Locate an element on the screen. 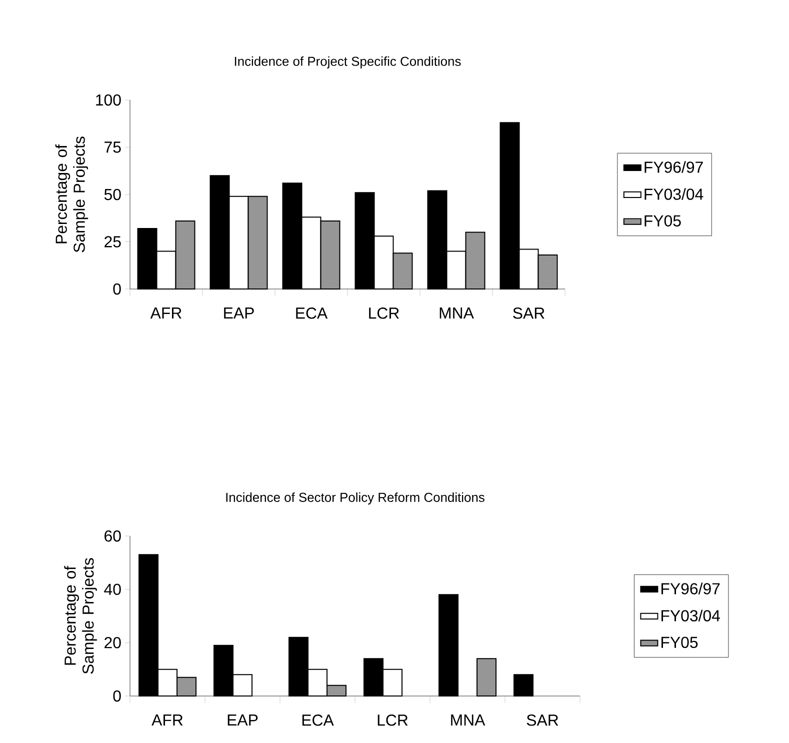 The height and width of the screenshot is (743, 789). y-tick-label: 20 is located at coordinates (112, 642).